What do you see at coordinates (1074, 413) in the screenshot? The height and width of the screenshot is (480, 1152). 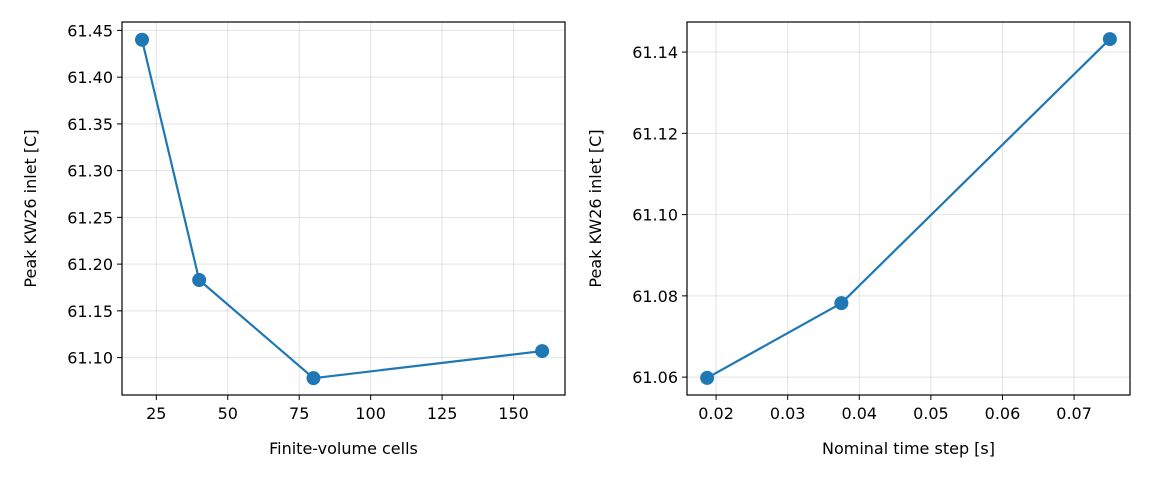 I see `right-x-tick-label: 0.07` at bounding box center [1074, 413].